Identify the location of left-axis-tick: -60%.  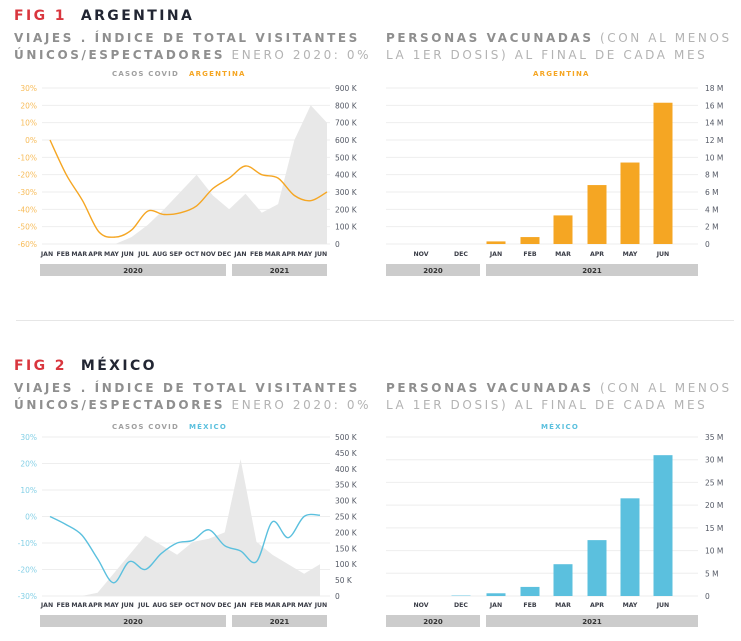
(27, 244).